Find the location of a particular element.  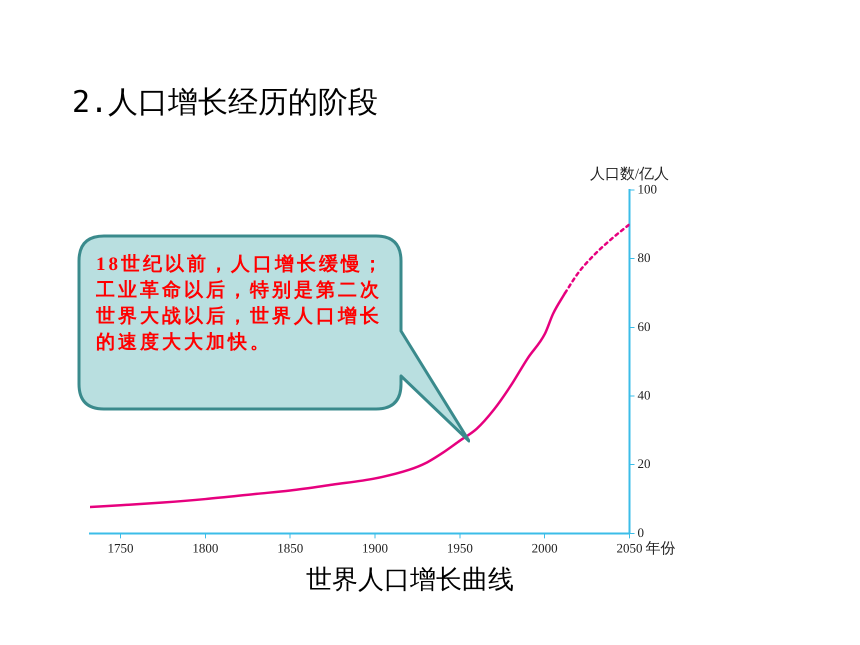

annotation: 18世纪以前，人口增长缓慢；工业革命以后，特别是第二次世界大战以后，世界人口增长的速度大大加快。 is located at coordinates (241, 304).